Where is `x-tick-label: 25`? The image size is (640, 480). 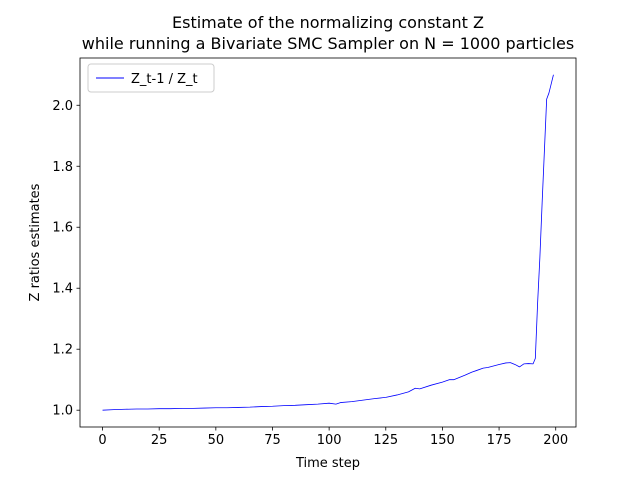
x-tick-label: 25 is located at coordinates (159, 440).